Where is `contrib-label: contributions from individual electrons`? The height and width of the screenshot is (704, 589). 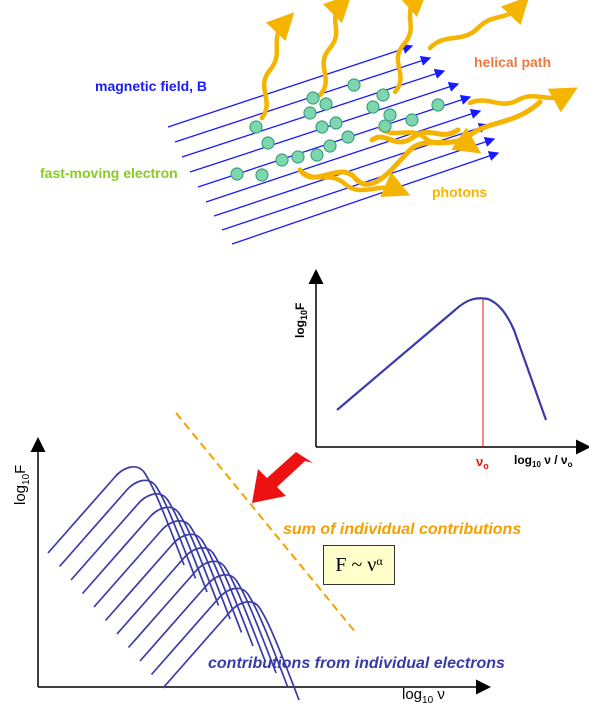 contrib-label: contributions from individual electrons is located at coordinates (356, 663).